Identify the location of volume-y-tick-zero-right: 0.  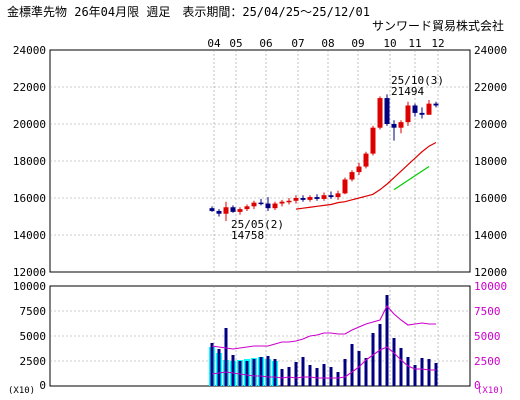
(477, 385).